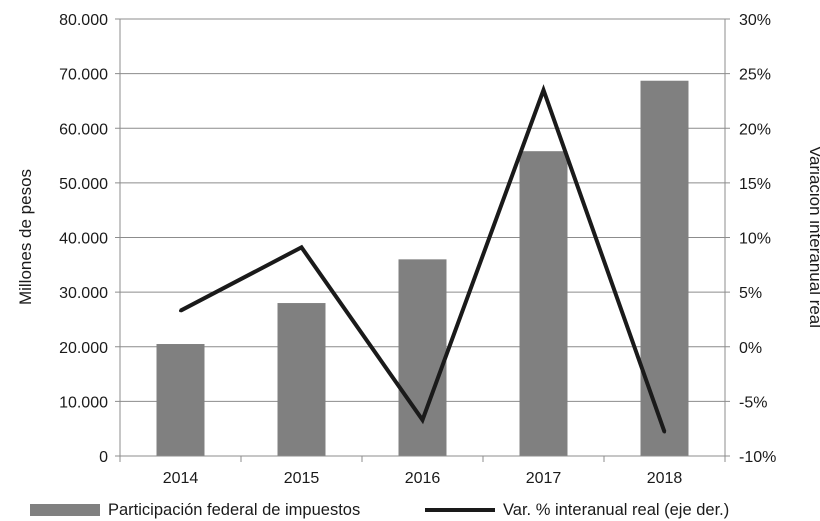 The width and height of the screenshot is (820, 521). What do you see at coordinates (665, 478) in the screenshot?
I see `x-tick-label: 2018` at bounding box center [665, 478].